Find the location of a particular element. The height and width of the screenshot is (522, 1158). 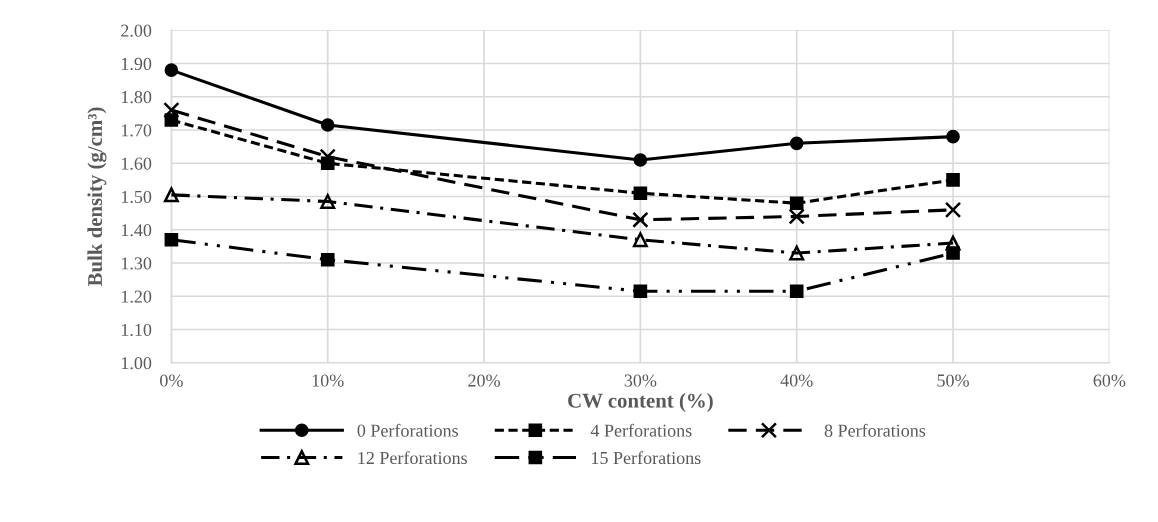

y-tick-label: 1.90 is located at coordinates (136, 64).